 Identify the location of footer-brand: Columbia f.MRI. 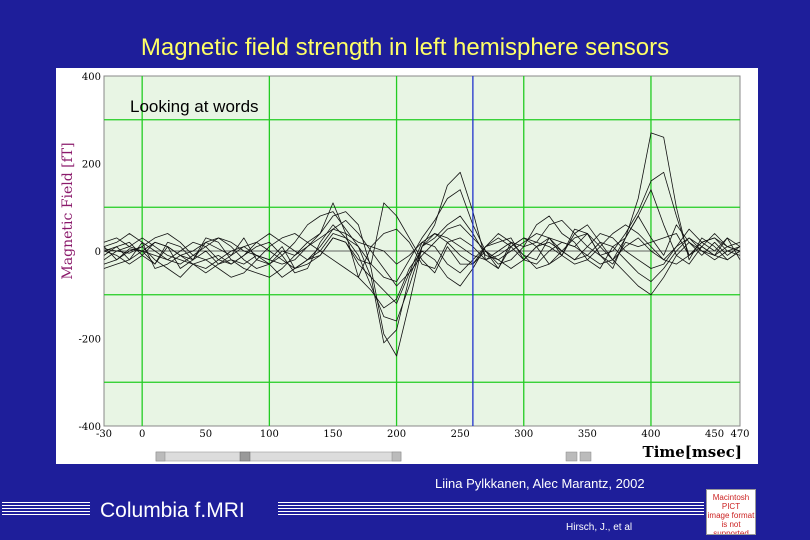
(172, 510).